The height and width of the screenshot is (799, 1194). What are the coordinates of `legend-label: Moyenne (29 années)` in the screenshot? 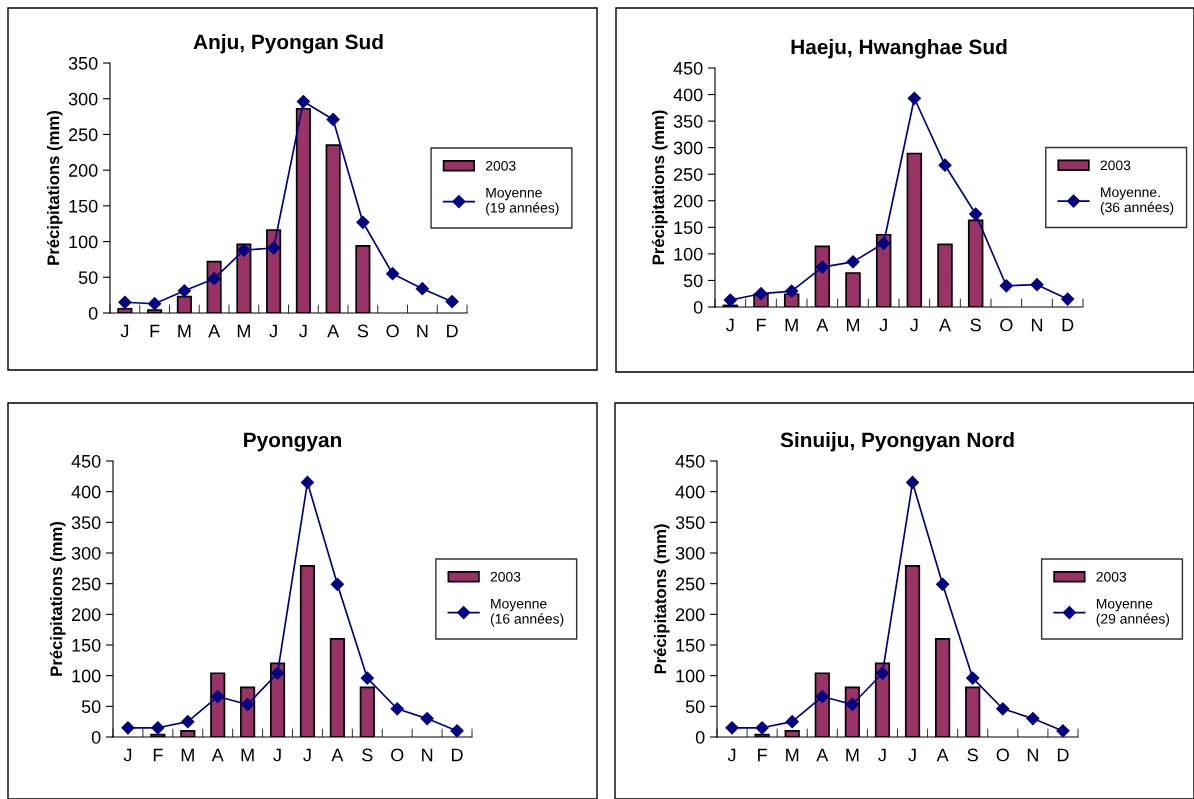 It's located at (1133, 612).